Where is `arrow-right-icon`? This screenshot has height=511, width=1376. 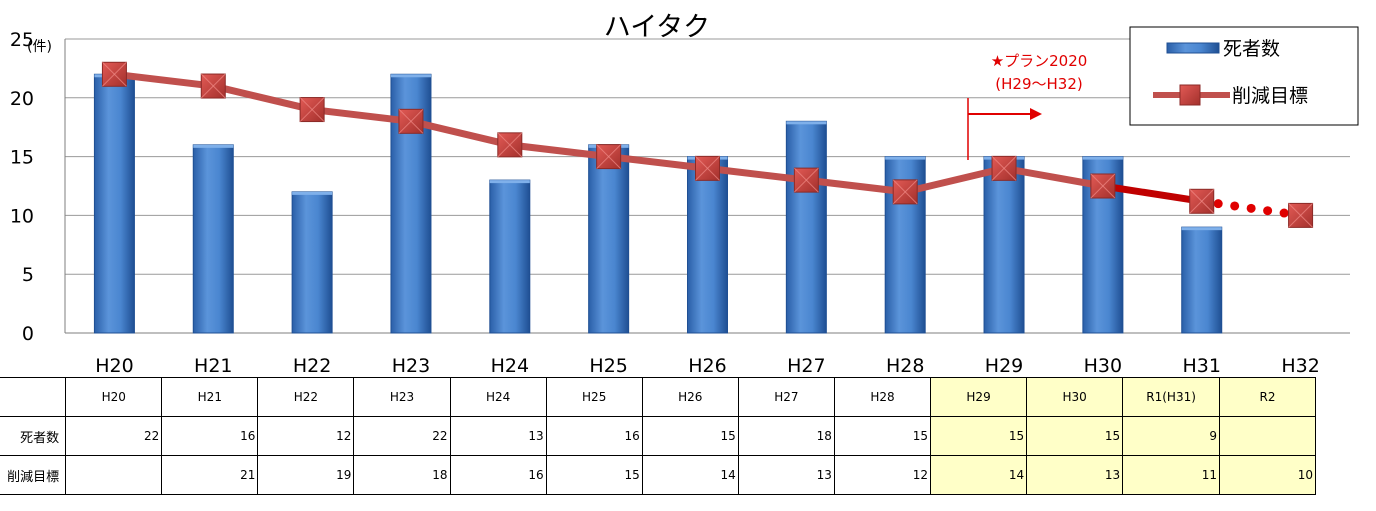
arrow-right-icon is located at coordinates (1036, 114).